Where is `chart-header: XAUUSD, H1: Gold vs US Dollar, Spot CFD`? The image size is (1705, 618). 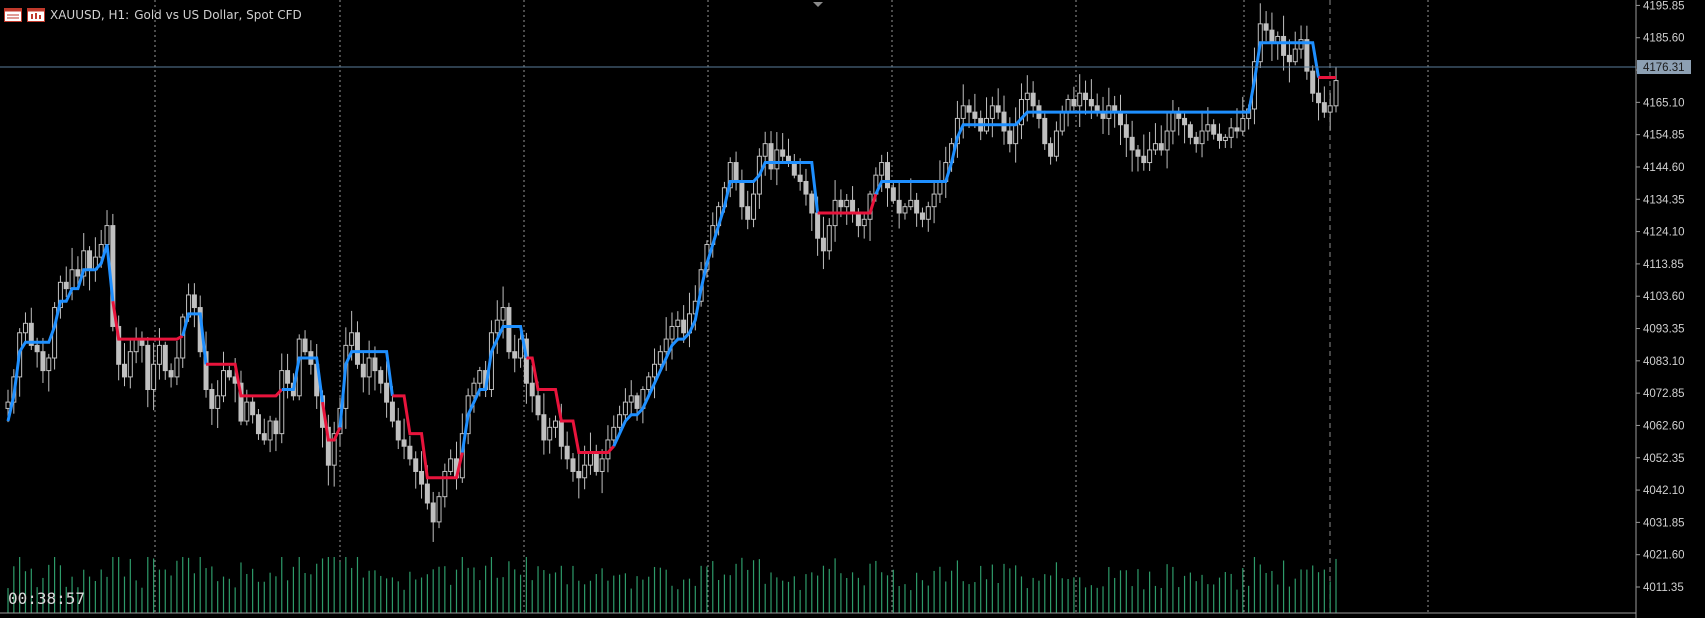
chart-header: XAUUSD, H1: Gold vs US Dollar, Spot CFD is located at coordinates (153, 15).